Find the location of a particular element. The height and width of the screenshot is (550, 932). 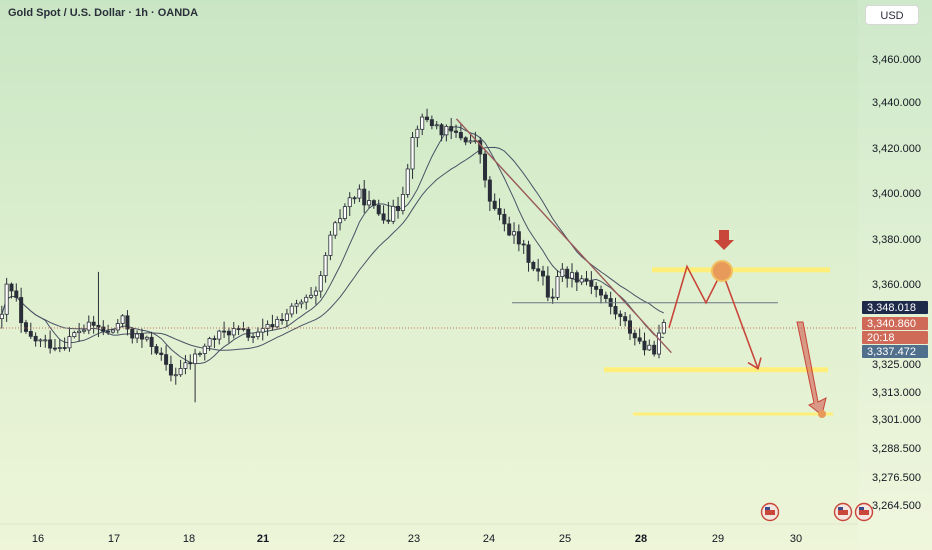

chart-title: Gold Spot / U.S. Dollar · 1h · OANDA is located at coordinates (103, 13).